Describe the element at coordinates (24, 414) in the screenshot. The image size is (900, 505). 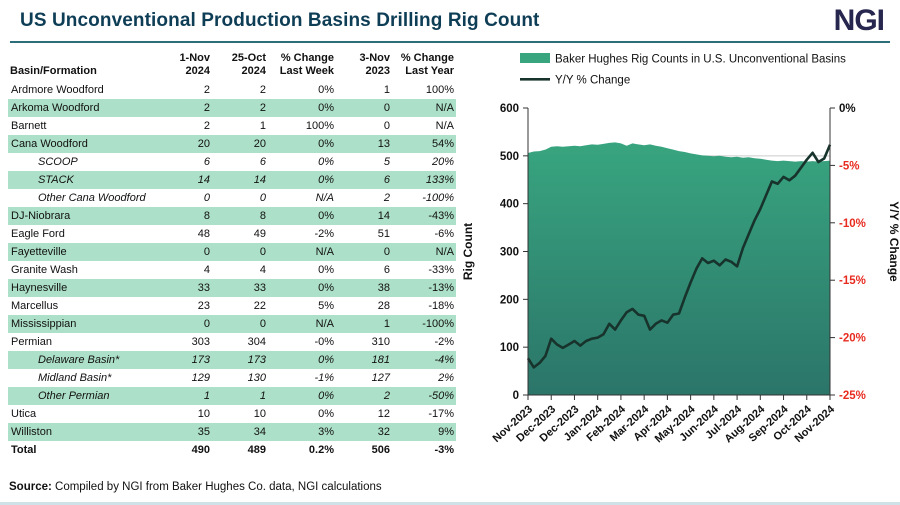
I see `basin-name: Utica` at that location.